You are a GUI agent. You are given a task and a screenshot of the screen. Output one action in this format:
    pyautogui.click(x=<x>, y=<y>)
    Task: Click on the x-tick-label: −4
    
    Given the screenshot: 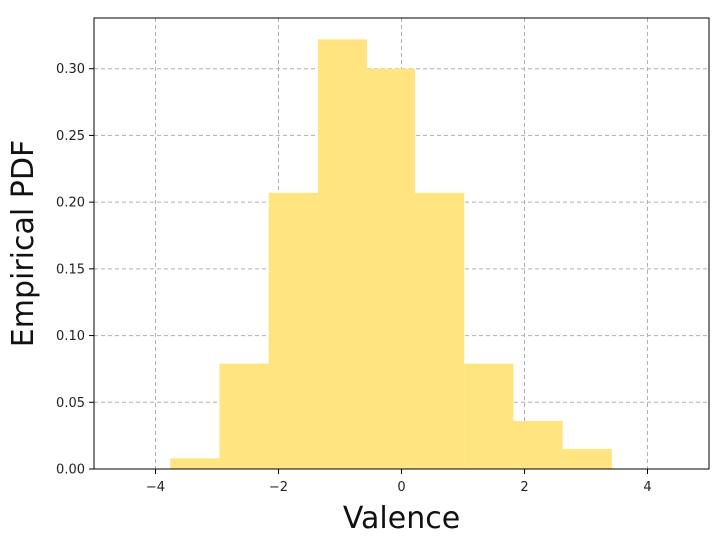 What is the action you would take?
    pyautogui.click(x=155, y=487)
    